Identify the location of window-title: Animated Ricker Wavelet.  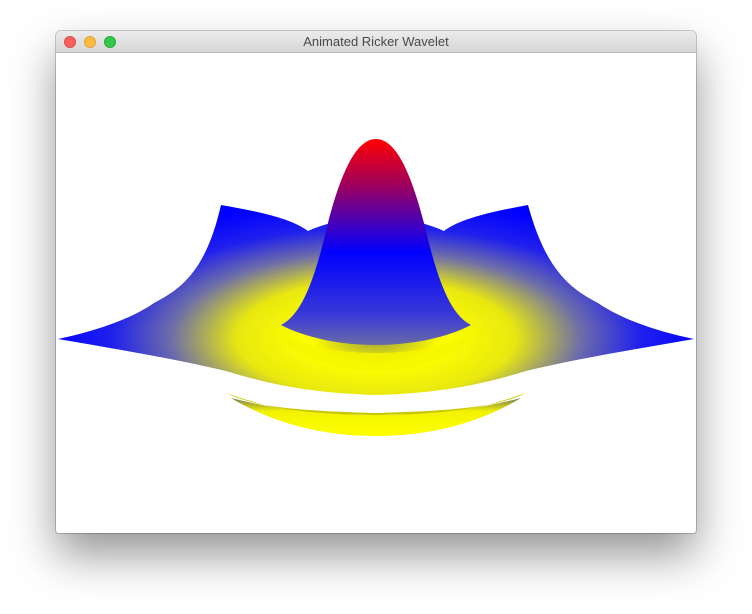
(376, 41).